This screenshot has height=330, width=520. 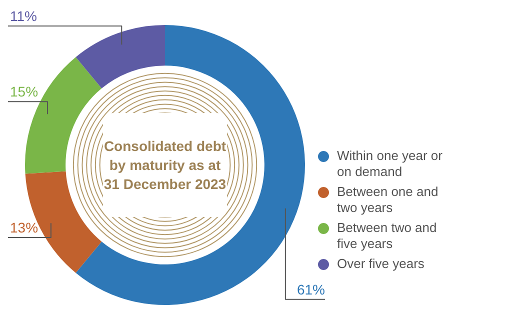 What do you see at coordinates (381, 264) in the screenshot?
I see `legend-label: Over five years` at bounding box center [381, 264].